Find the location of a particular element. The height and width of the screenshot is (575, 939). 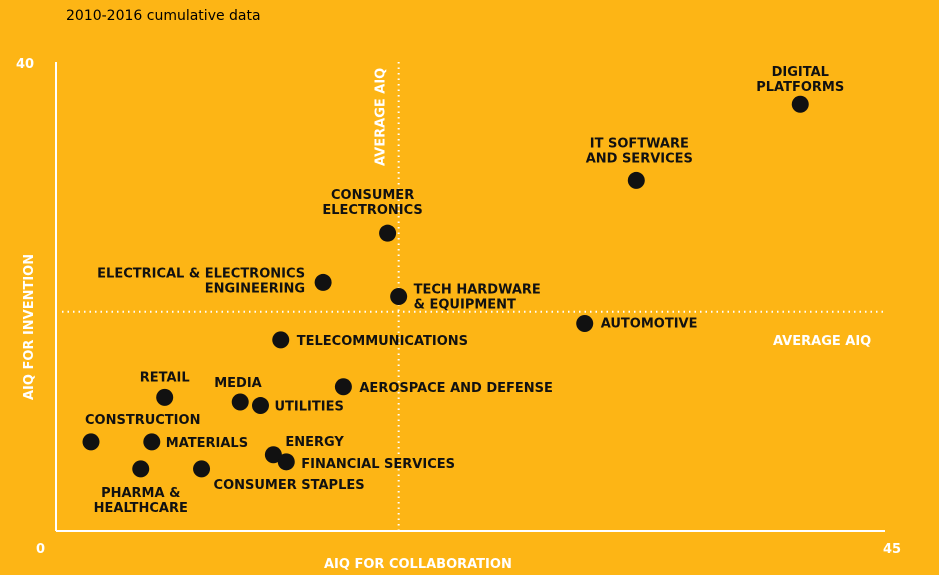

y-max-label: 40 is located at coordinates (25, 64).